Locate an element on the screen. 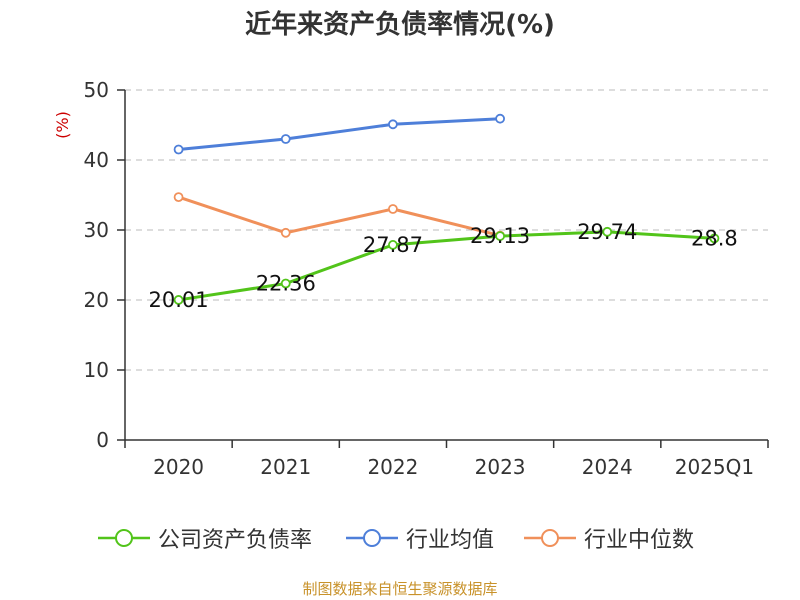  y-tick-label-30: 30 is located at coordinates (96, 230).